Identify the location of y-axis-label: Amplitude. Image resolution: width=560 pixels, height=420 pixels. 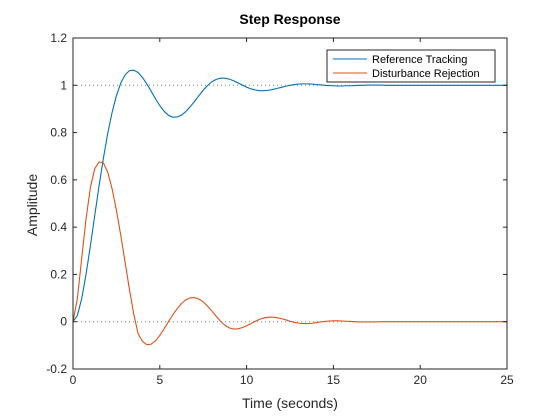
(32, 205).